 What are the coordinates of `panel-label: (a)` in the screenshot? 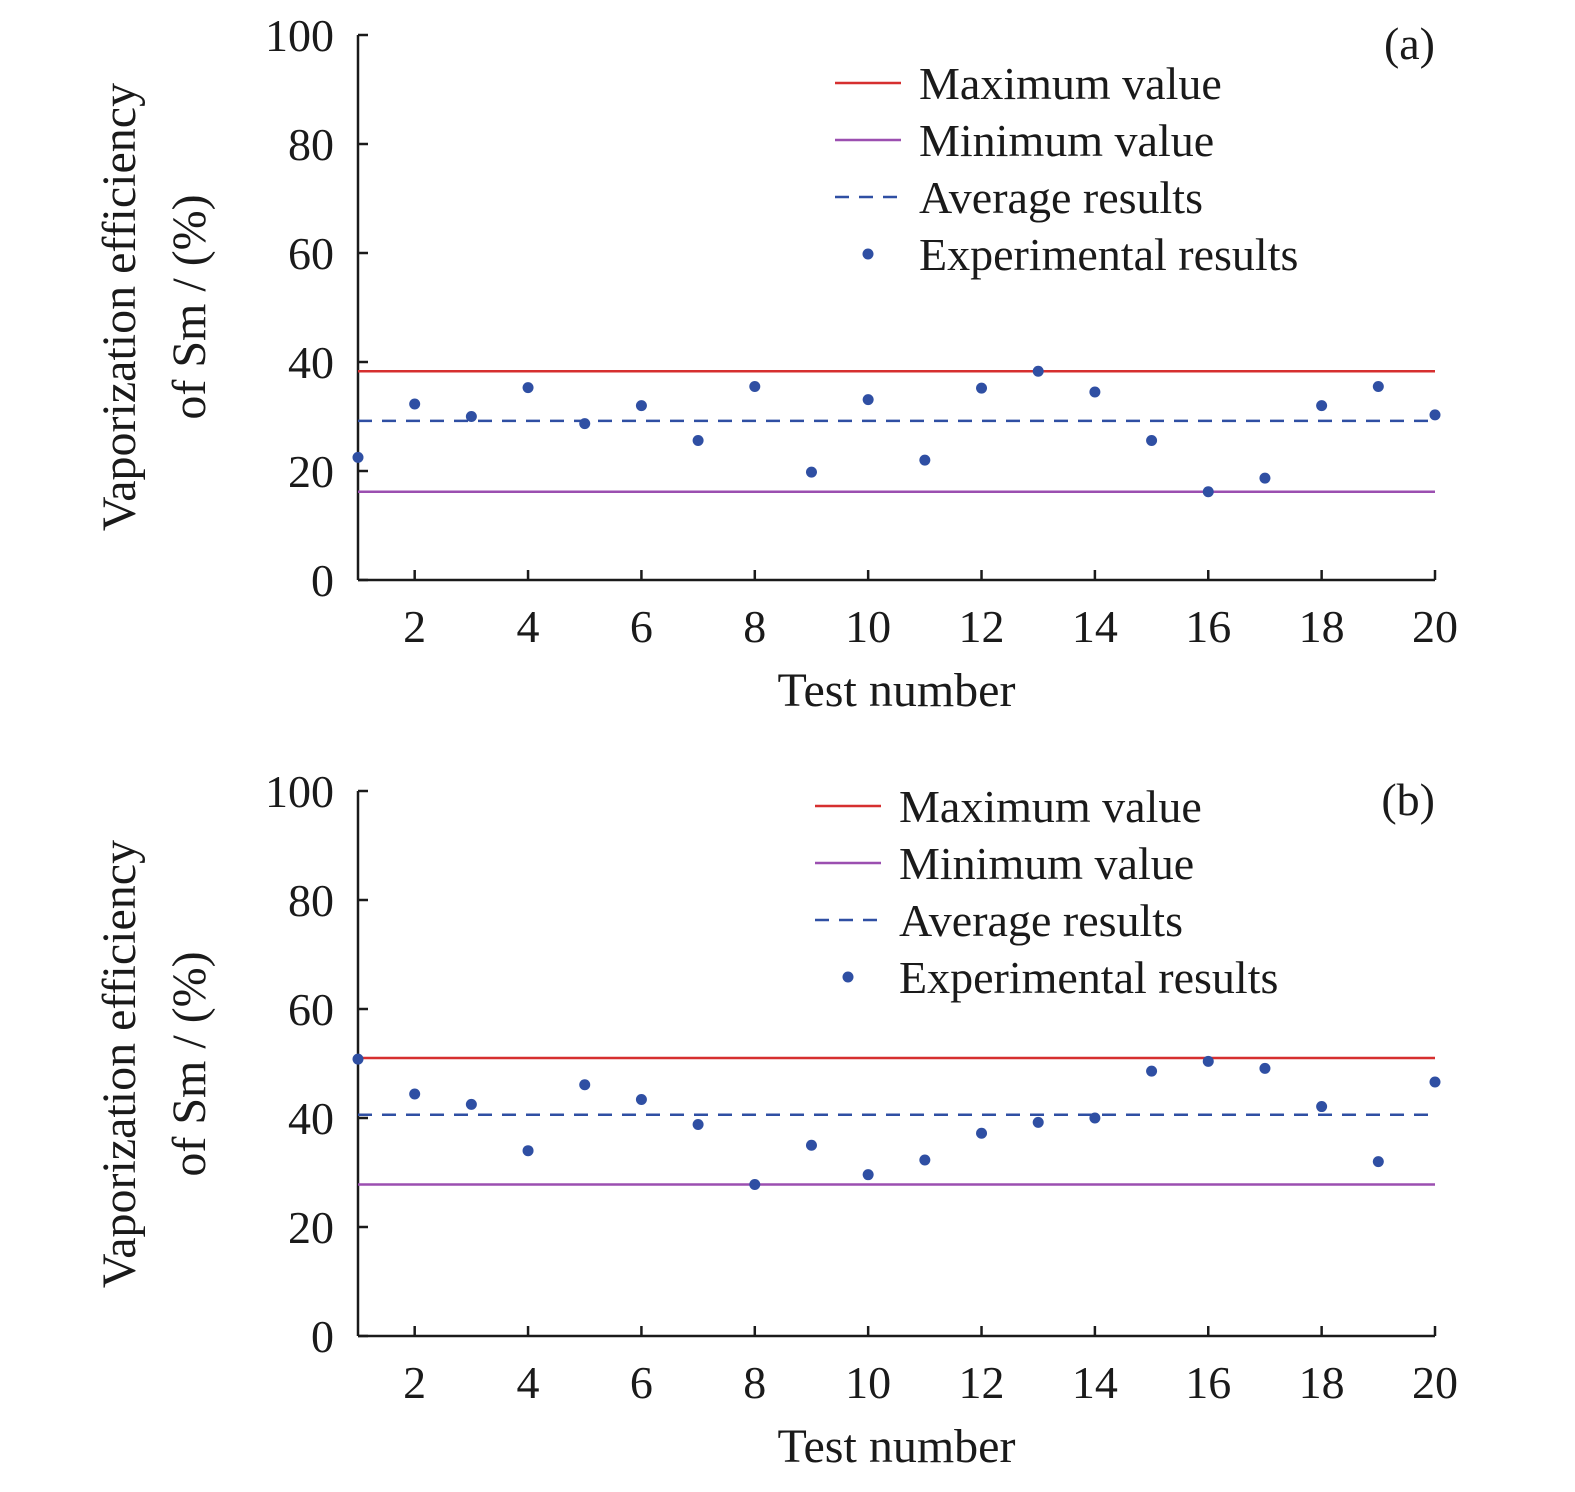 It's located at (1409, 43).